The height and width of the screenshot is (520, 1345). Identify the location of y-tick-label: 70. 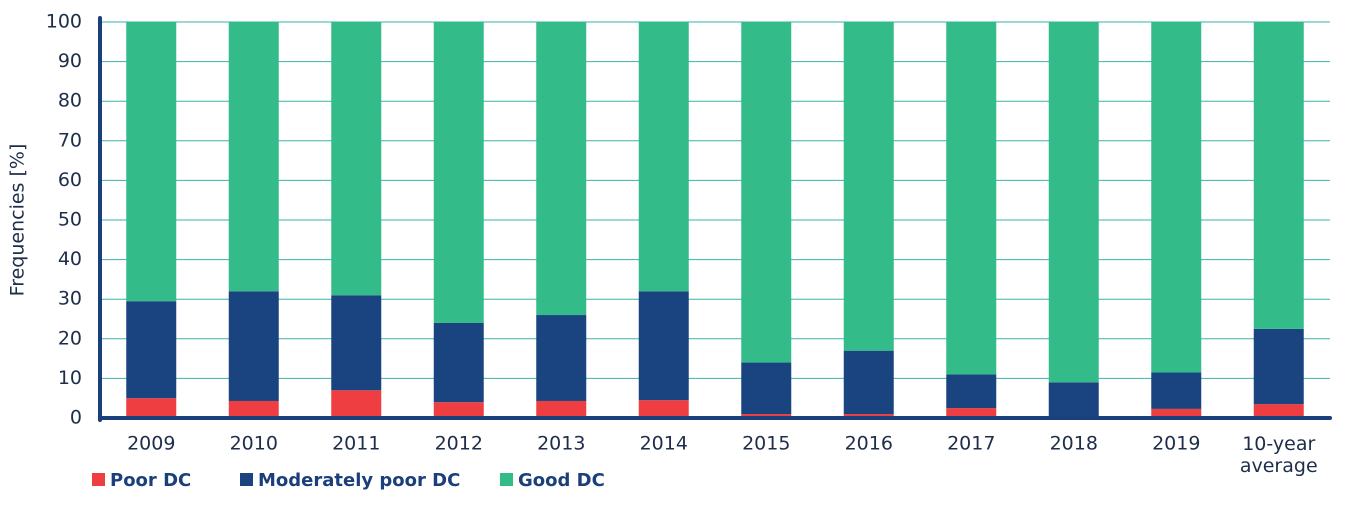
(70, 140).